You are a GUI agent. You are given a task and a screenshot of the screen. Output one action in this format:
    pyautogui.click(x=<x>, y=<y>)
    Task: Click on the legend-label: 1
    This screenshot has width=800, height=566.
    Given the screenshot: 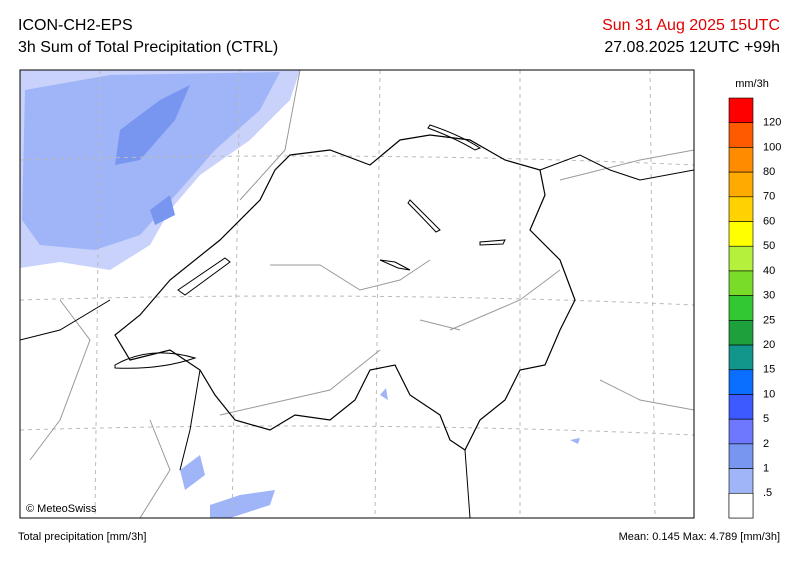 What is the action you would take?
    pyautogui.click(x=766, y=468)
    